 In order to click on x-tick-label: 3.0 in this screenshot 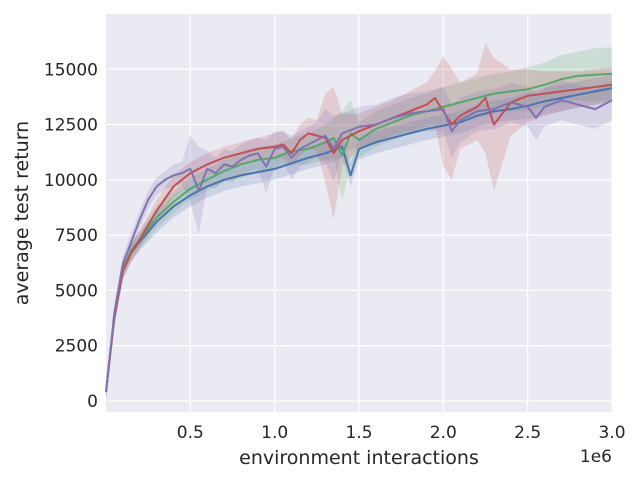, I will do `click(611, 433)`.